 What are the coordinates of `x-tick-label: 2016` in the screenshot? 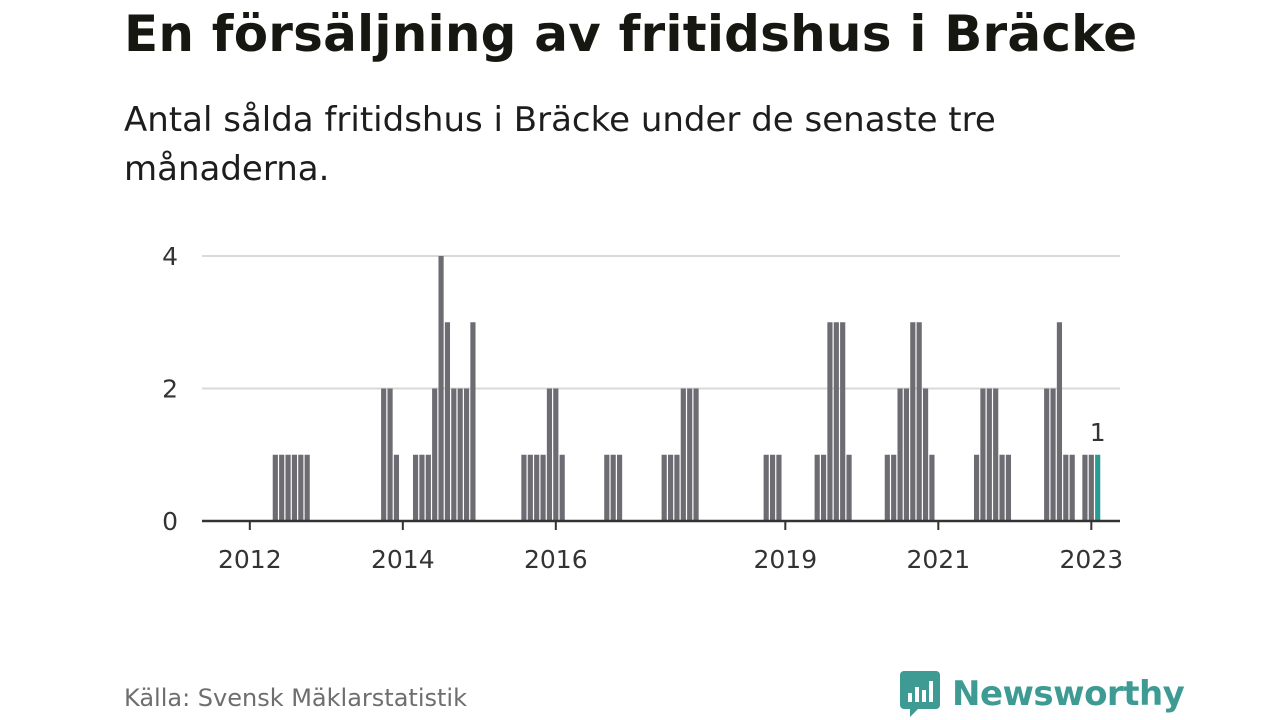 It's located at (556, 559).